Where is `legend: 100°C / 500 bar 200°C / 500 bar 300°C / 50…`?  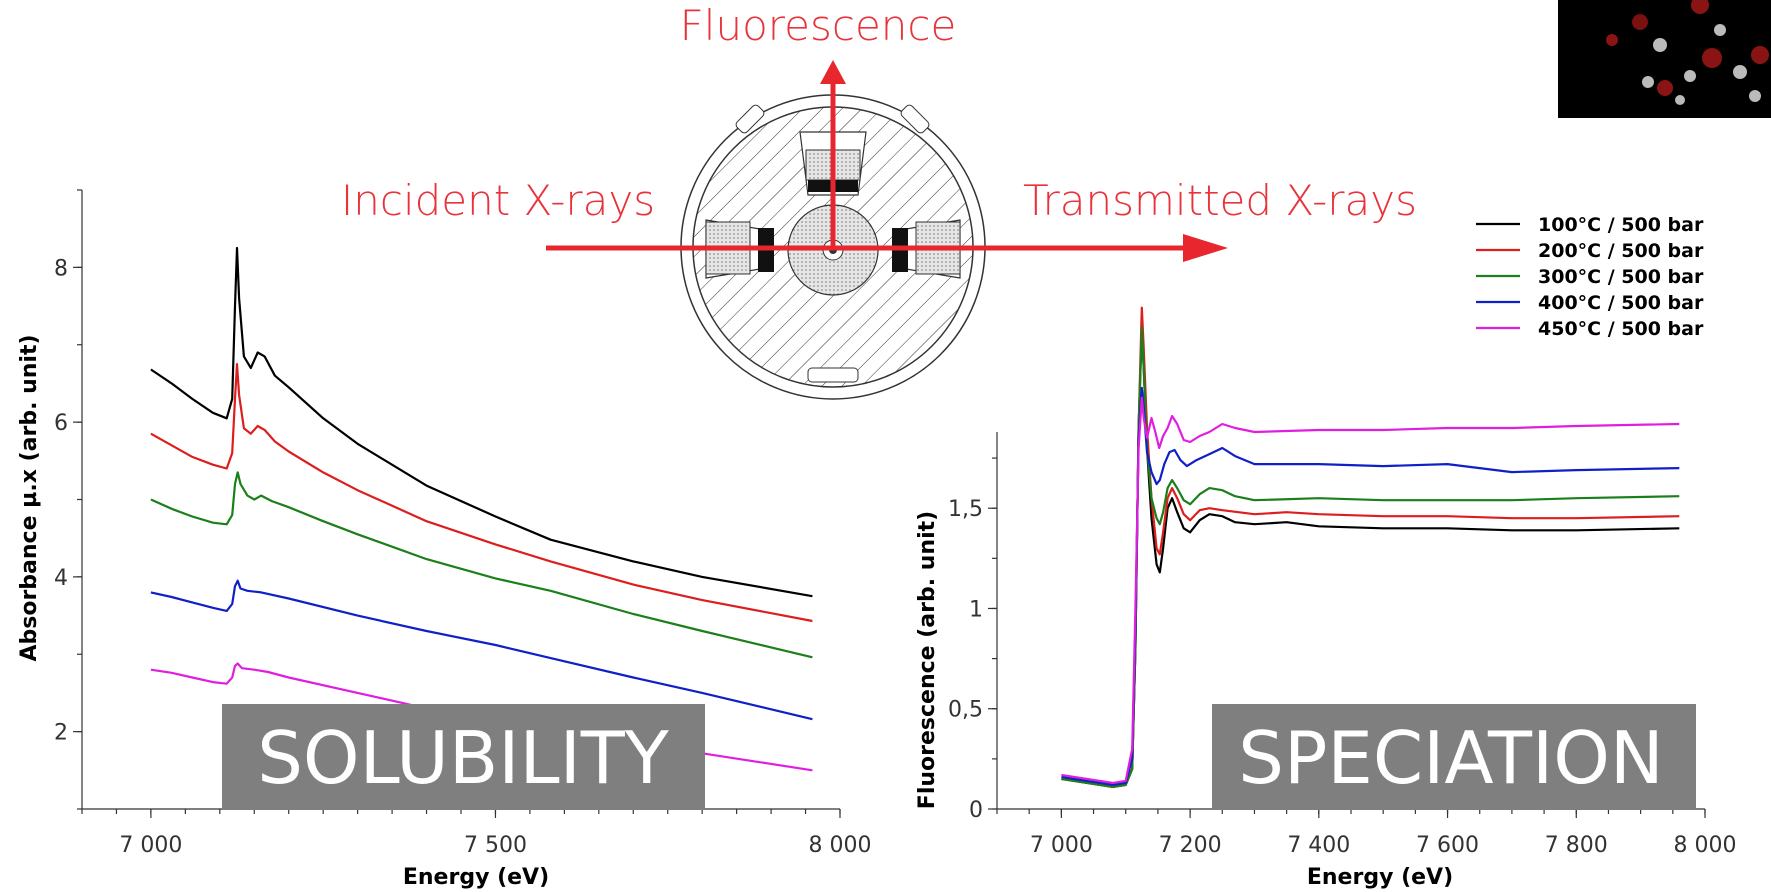 legend: 100°C / 500 bar 200°C / 500 bar 300°C / 50… is located at coordinates (1590, 277).